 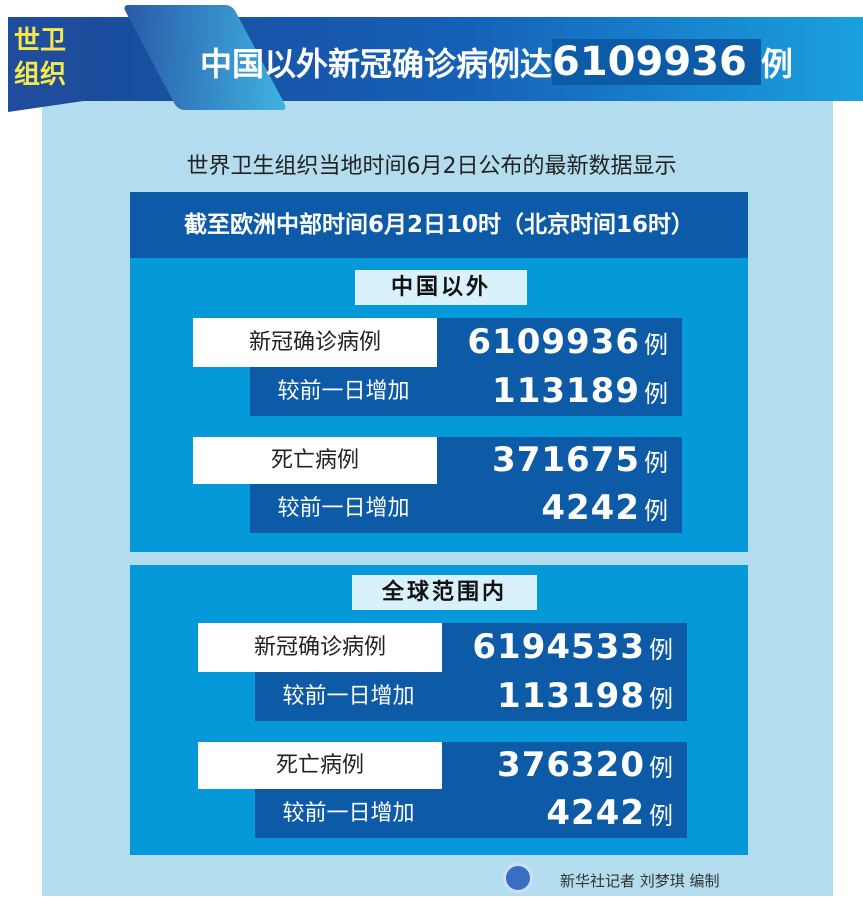 I want to click on confirmed-number: 6109936, so click(x=553, y=342).